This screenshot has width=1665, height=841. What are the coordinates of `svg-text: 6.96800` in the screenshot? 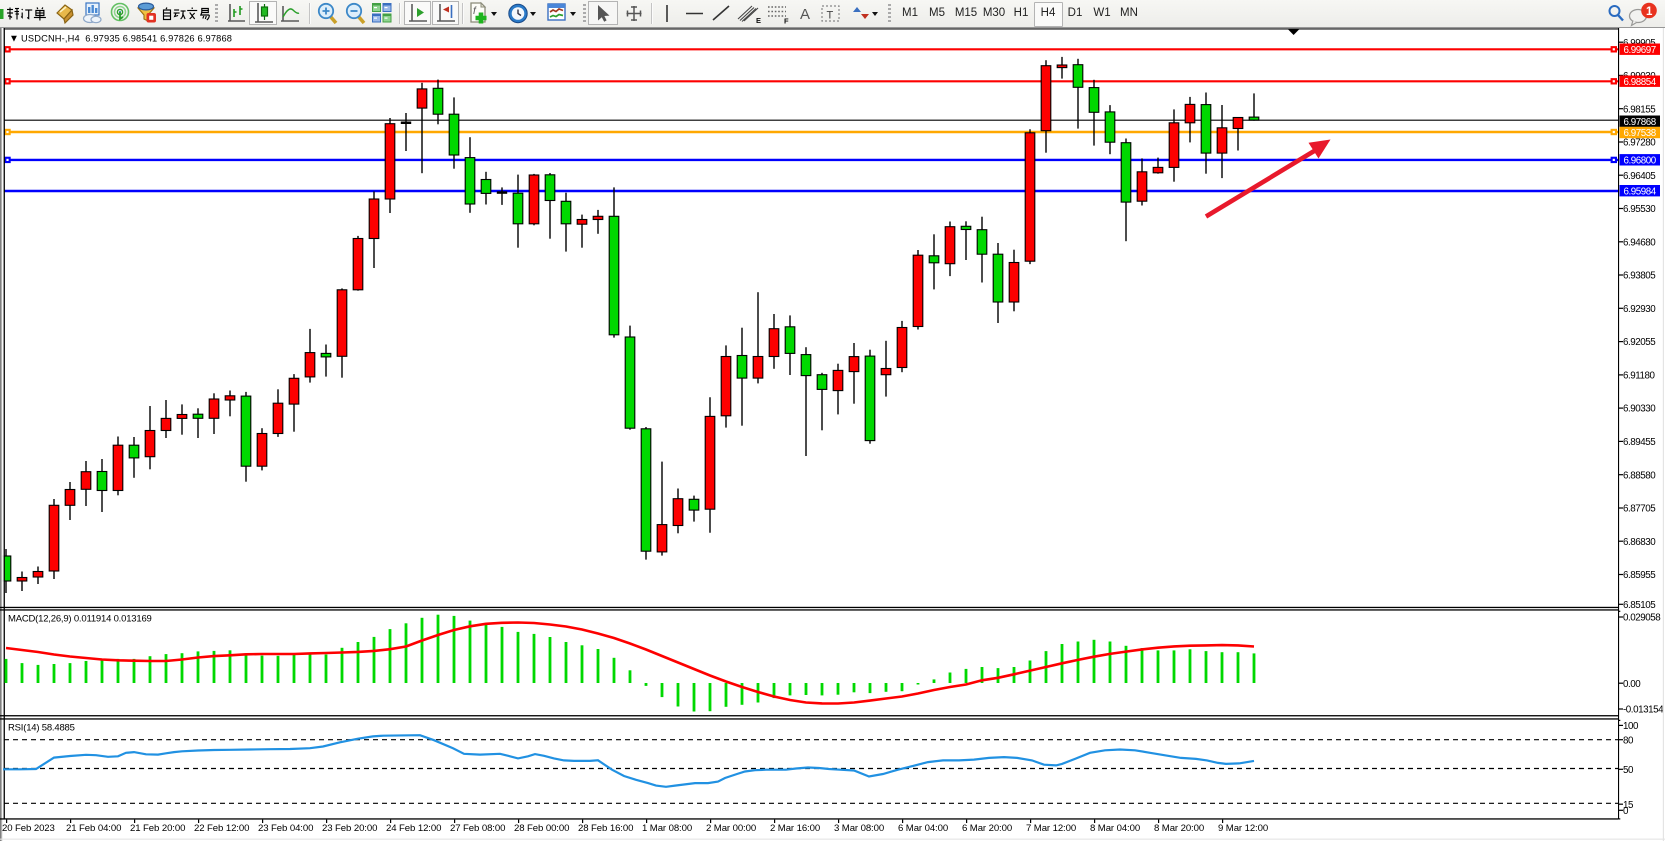 It's located at (1640, 161).